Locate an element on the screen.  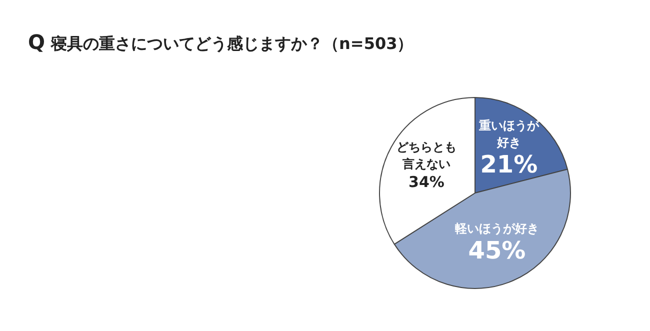
data-label: 34% is located at coordinates (426, 182).